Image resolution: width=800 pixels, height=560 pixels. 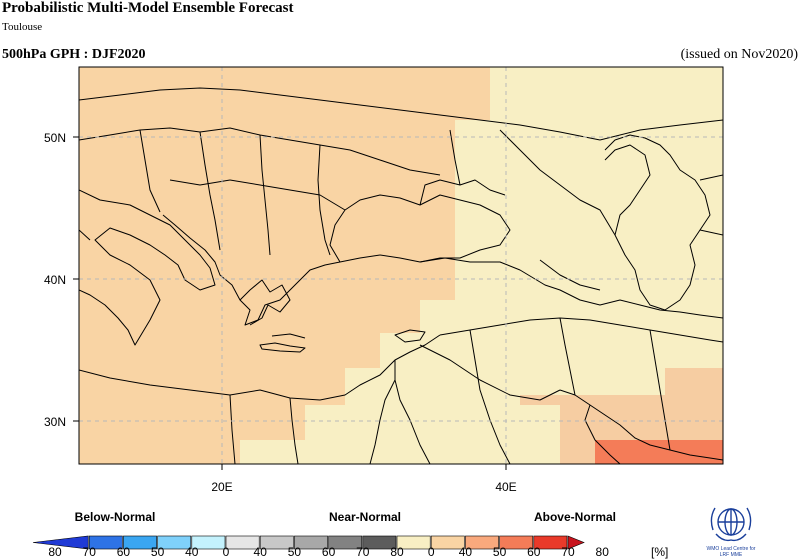 What do you see at coordinates (22, 27) in the screenshot?
I see `centre-name: Toulouse` at bounding box center [22, 27].